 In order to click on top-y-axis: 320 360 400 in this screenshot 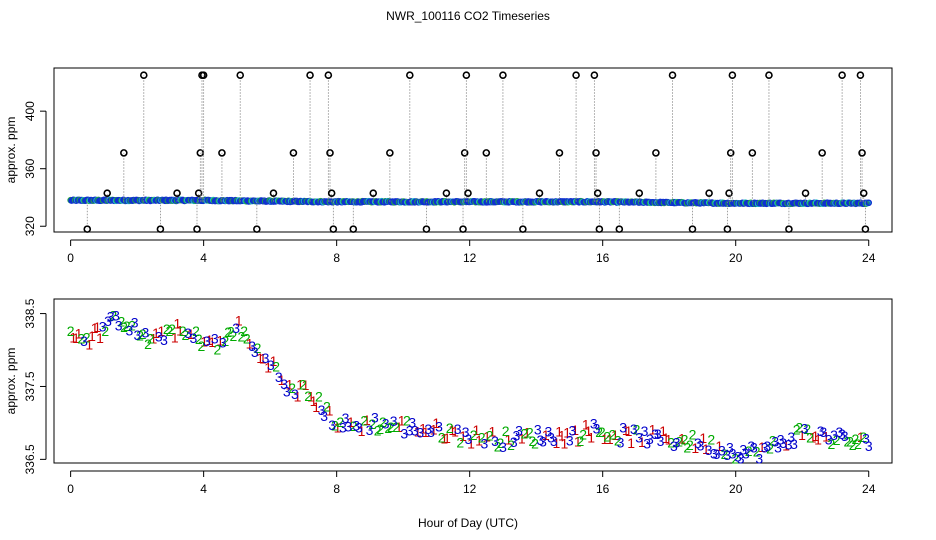, I will do `click(35, 168)`.